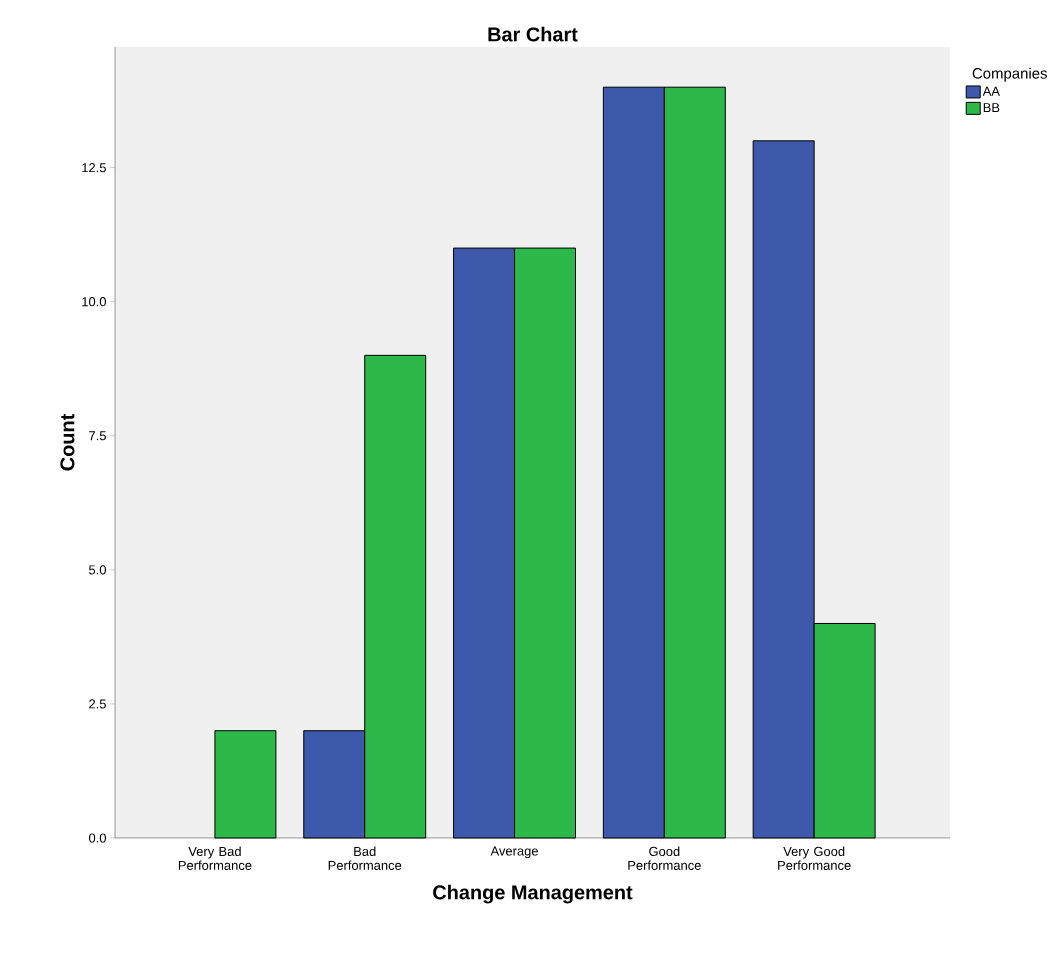 This screenshot has height=955, width=1058. Describe the element at coordinates (97, 570) in the screenshot. I see `y-tick-label: 5.0` at that location.